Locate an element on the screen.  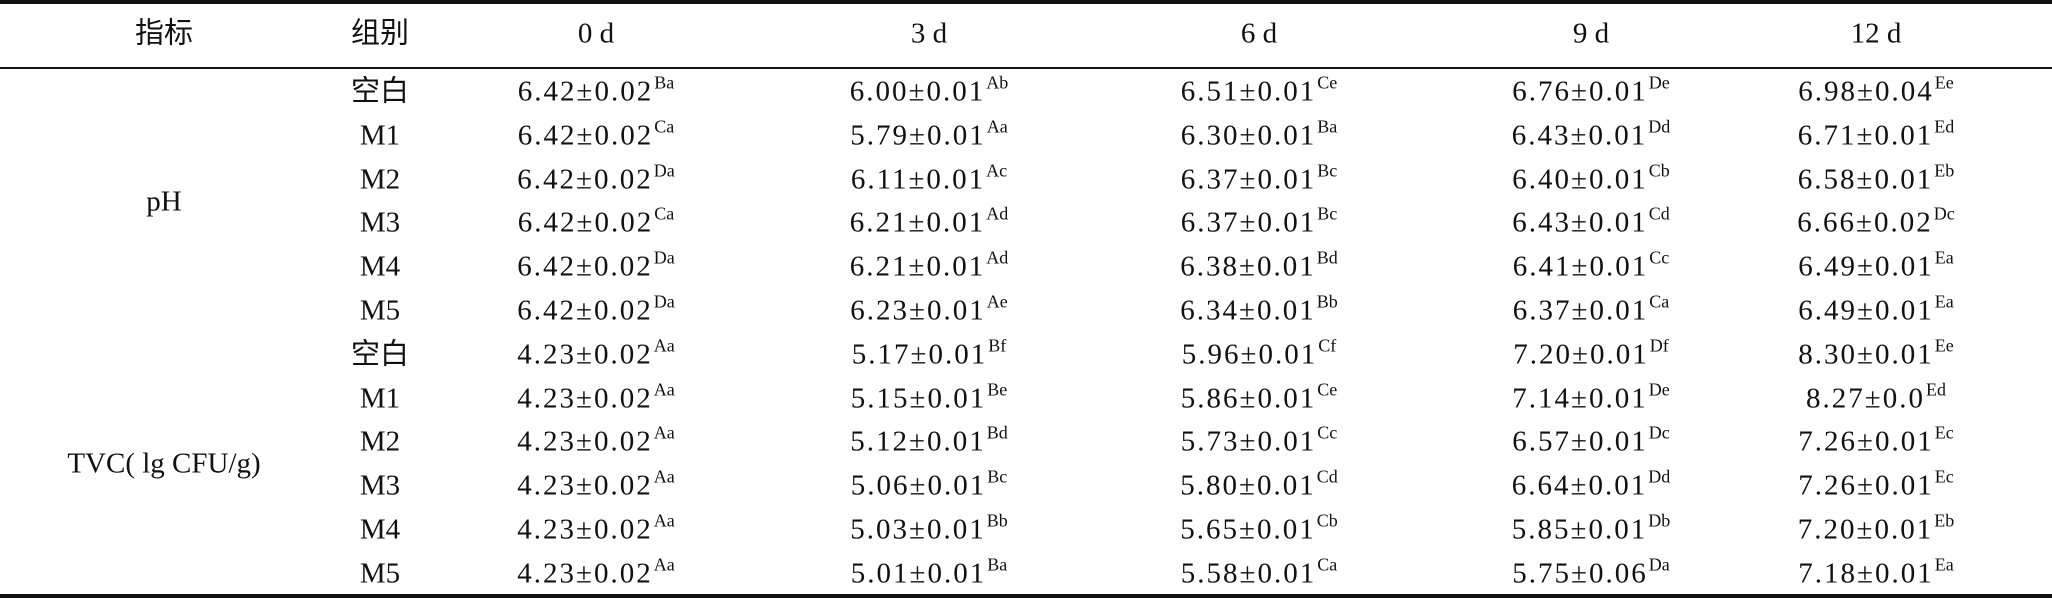
value: 6.23±0.01 is located at coordinates (918, 310).